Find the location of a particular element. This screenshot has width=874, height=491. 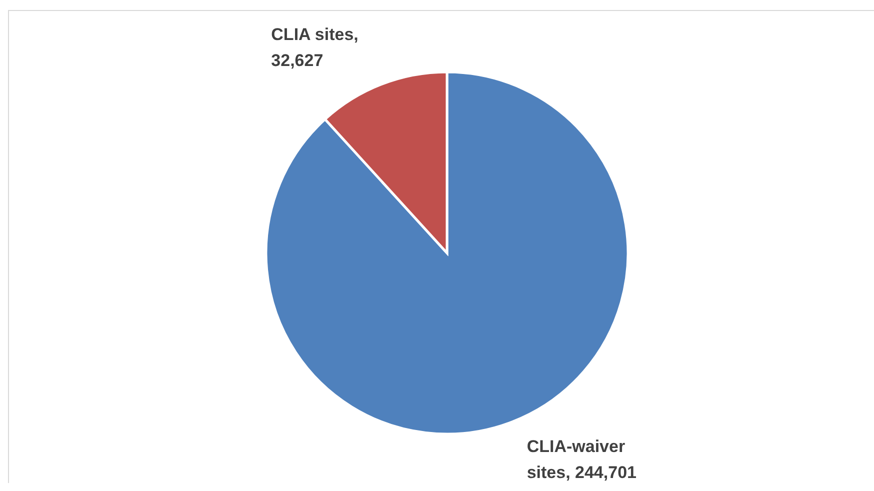

slice-label: CLIA-waiver sites, 244,701 is located at coordinates (581, 459).